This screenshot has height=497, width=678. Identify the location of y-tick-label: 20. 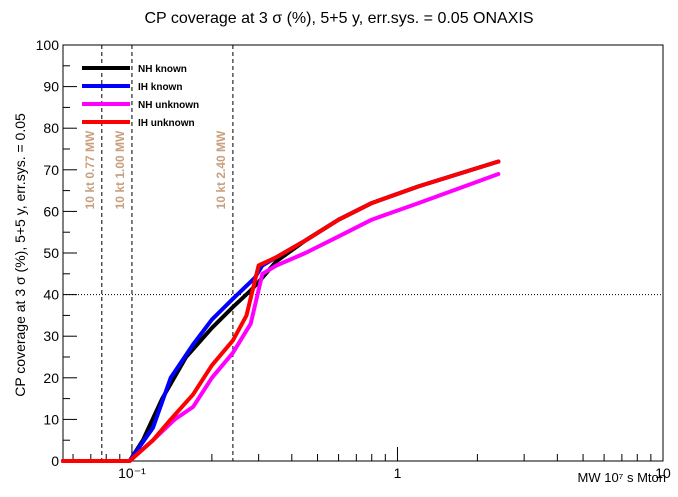
(51, 378).